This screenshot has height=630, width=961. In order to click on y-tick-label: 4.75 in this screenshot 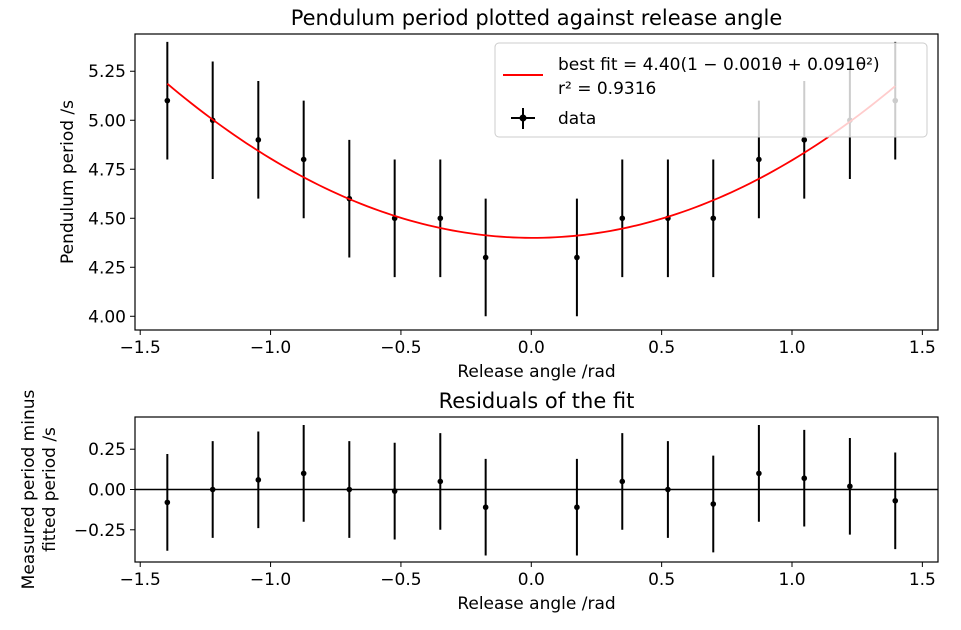, I will do `click(107, 170)`.